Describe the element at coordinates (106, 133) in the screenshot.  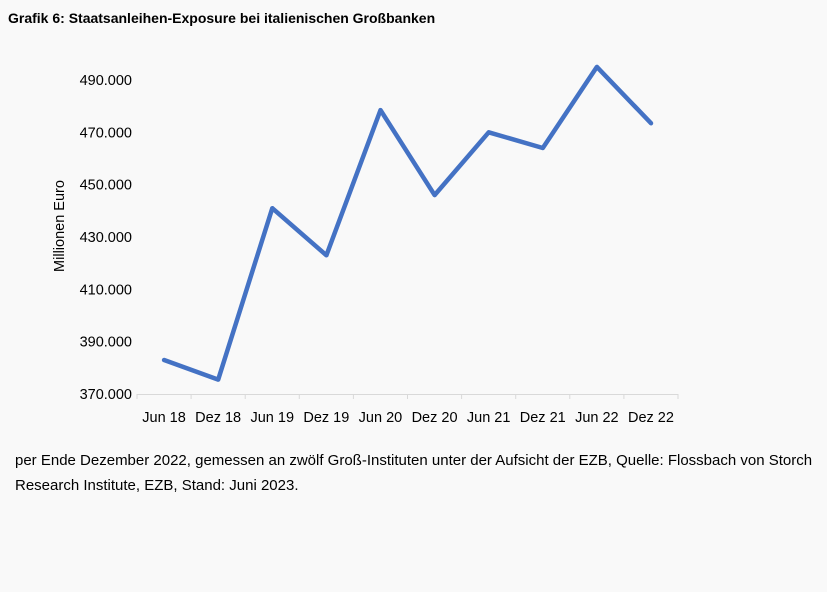
I see `y-tick-label: 470.000` at that location.